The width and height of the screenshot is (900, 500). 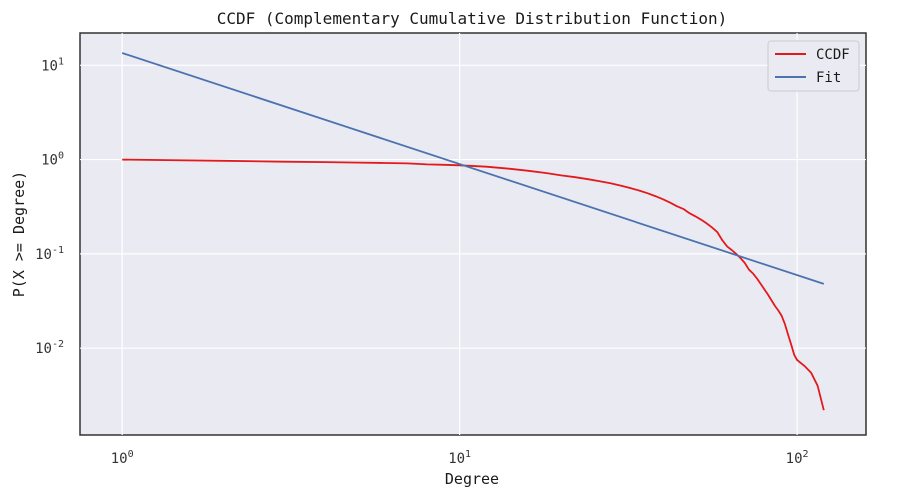 I want to click on legend-label-fit: Fit, so click(x=828, y=78).